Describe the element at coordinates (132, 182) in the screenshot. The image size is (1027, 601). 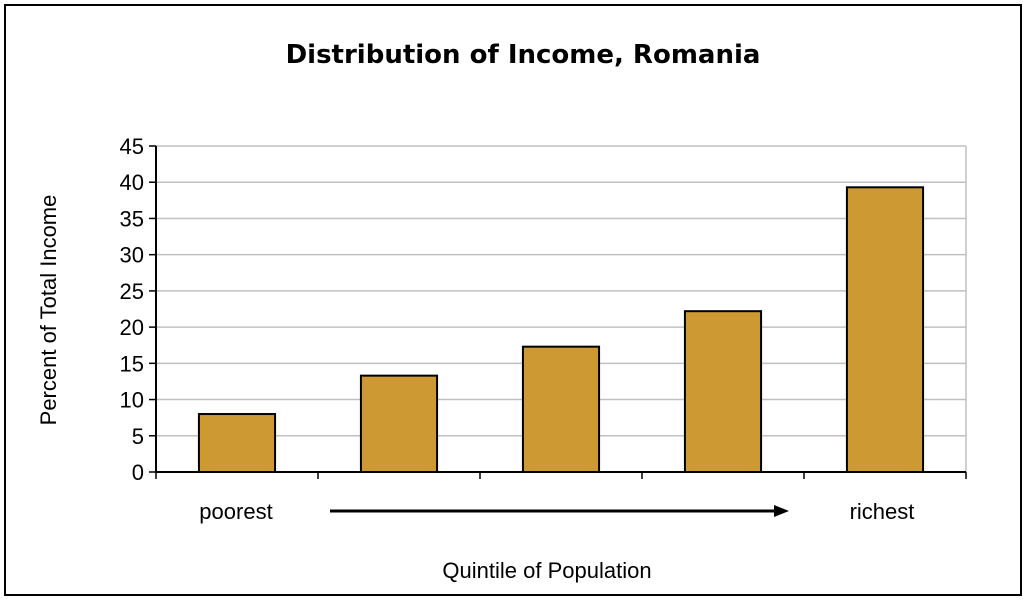
I see `y-tick-label-8: 40` at that location.